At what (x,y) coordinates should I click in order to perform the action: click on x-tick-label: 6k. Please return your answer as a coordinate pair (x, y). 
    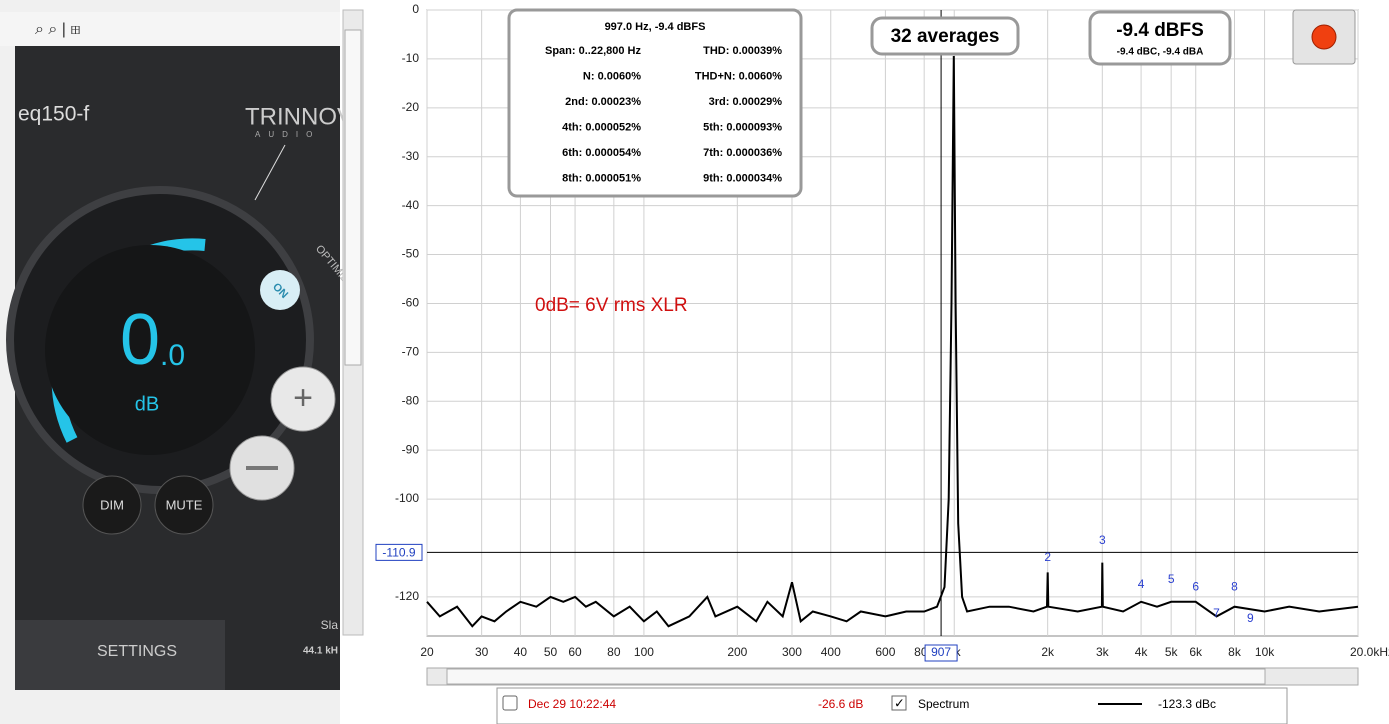
    Looking at the image, I should click on (1196, 652).